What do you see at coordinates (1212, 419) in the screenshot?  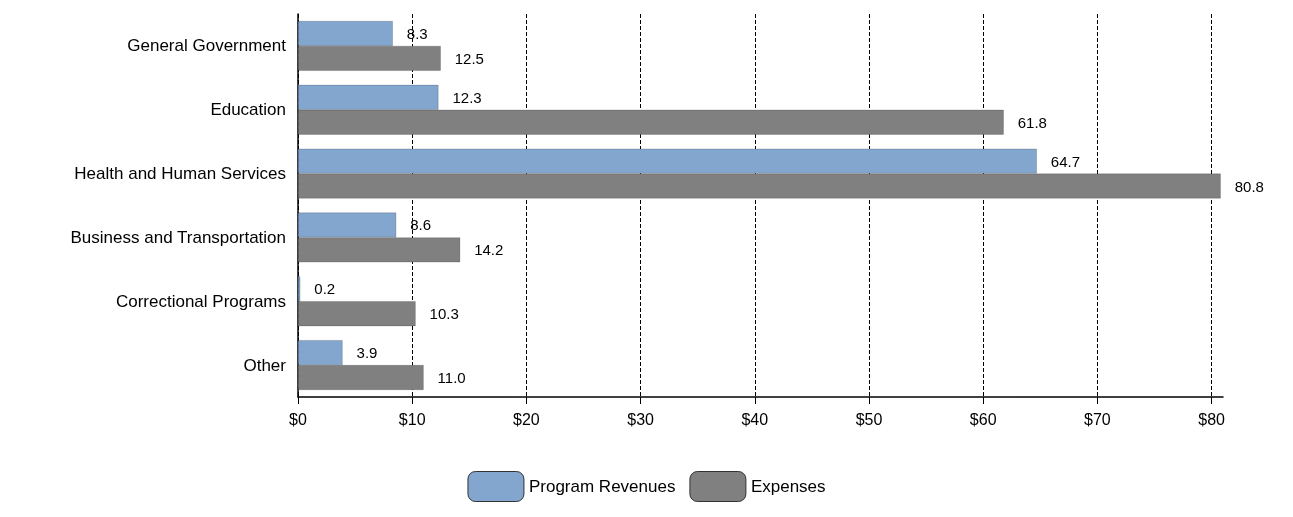 I see `x-tick-label: $80` at bounding box center [1212, 419].